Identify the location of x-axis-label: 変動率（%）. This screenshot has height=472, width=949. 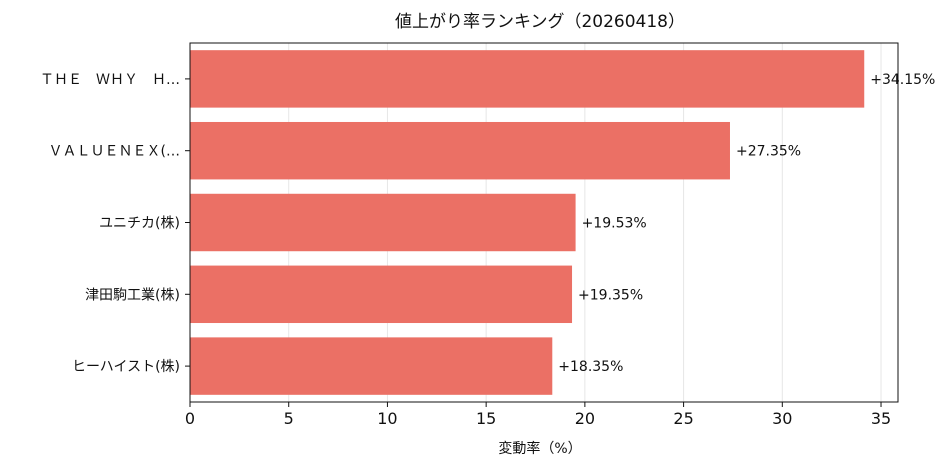
(539, 448).